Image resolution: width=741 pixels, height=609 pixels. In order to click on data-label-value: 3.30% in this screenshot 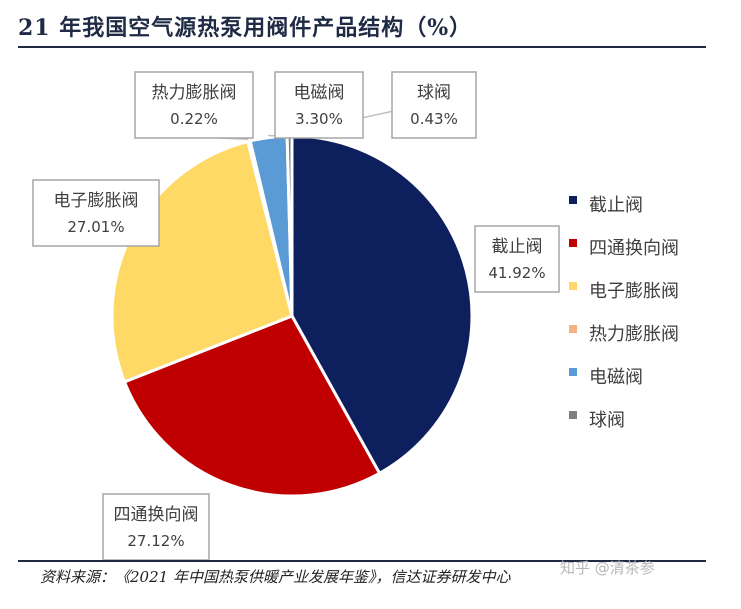, I will do `click(319, 119)`.